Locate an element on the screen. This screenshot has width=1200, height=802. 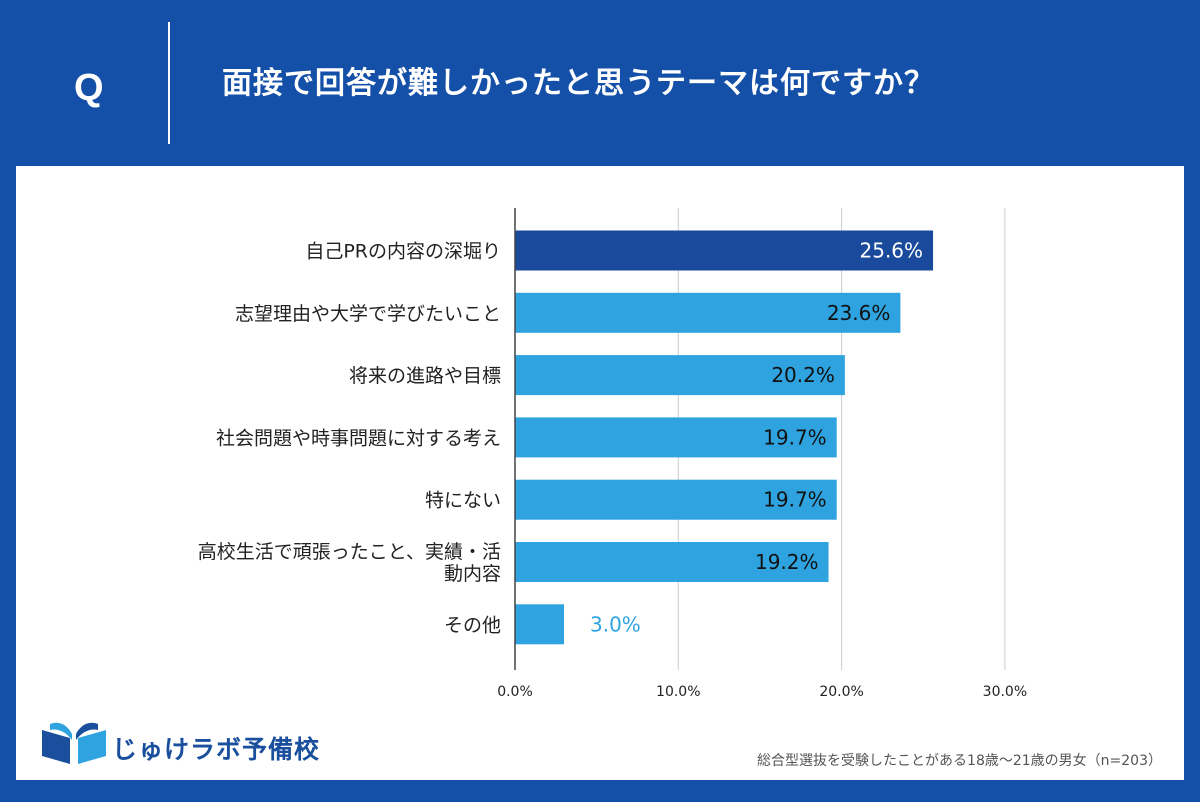
question-title: 面接で回答が難しかったと思うテーマは何ですか？ is located at coordinates (578, 83).